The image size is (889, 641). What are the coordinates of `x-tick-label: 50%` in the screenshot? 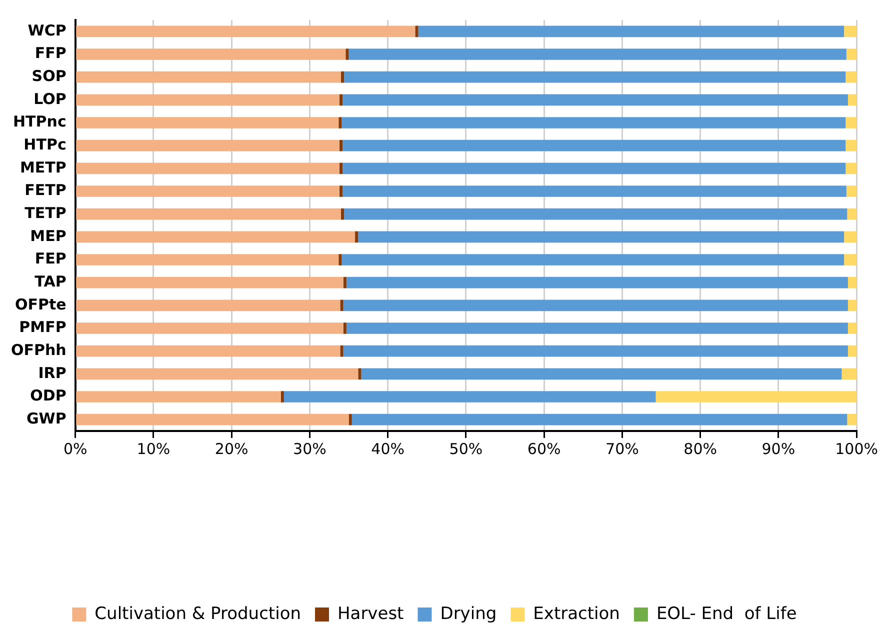 It's located at (466, 449).